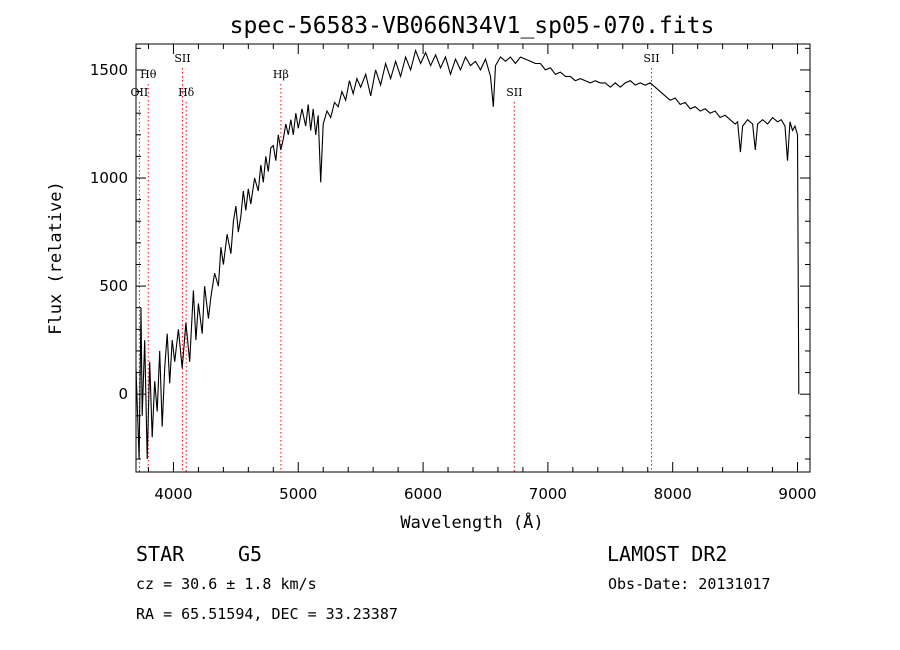 Image resolution: width=900 pixels, height=650 pixels. What do you see at coordinates (226, 584) in the screenshot?
I see `redshift-text: cz = 30.6 ± 1.8 km/s` at bounding box center [226, 584].